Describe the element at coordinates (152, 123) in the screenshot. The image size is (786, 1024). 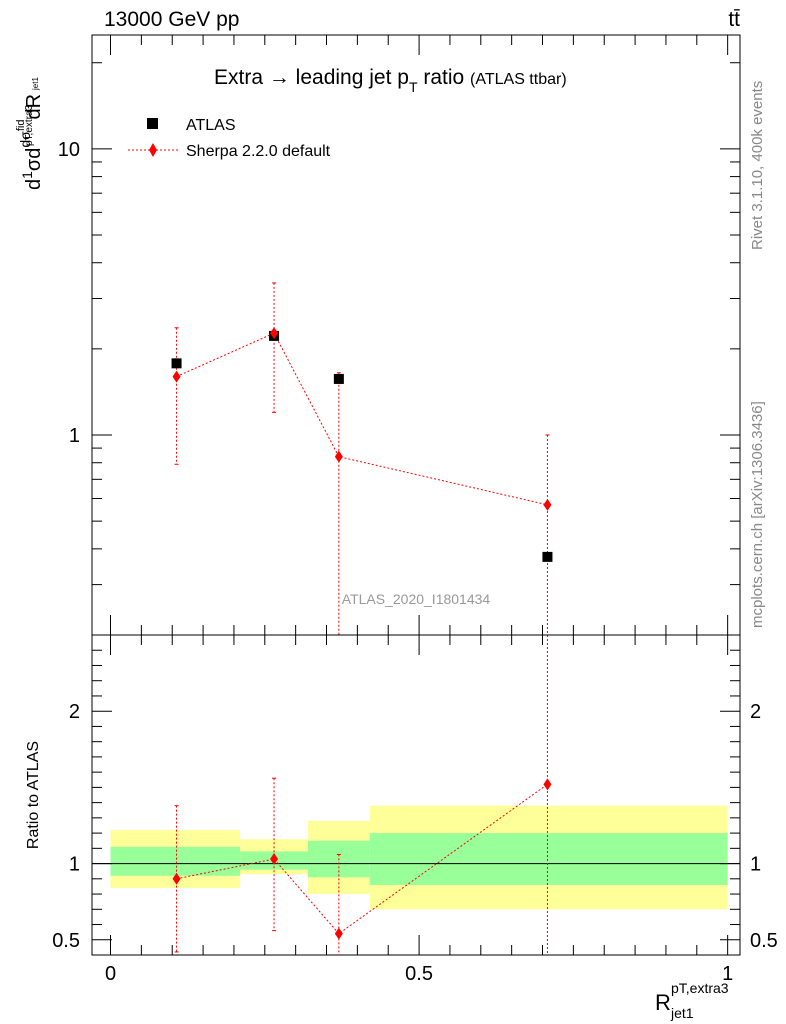
I see `legend-atlas-marker` at that location.